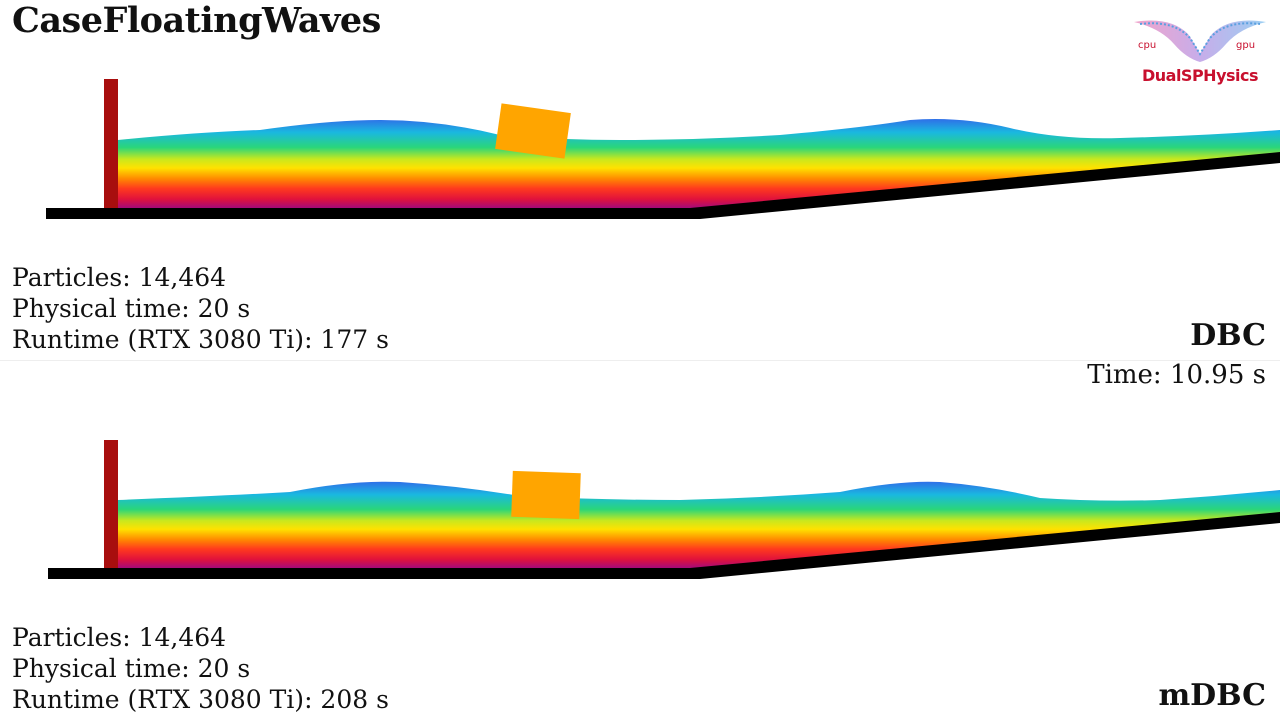  I want to click on method-label-dbc: DBC, so click(1228, 335).